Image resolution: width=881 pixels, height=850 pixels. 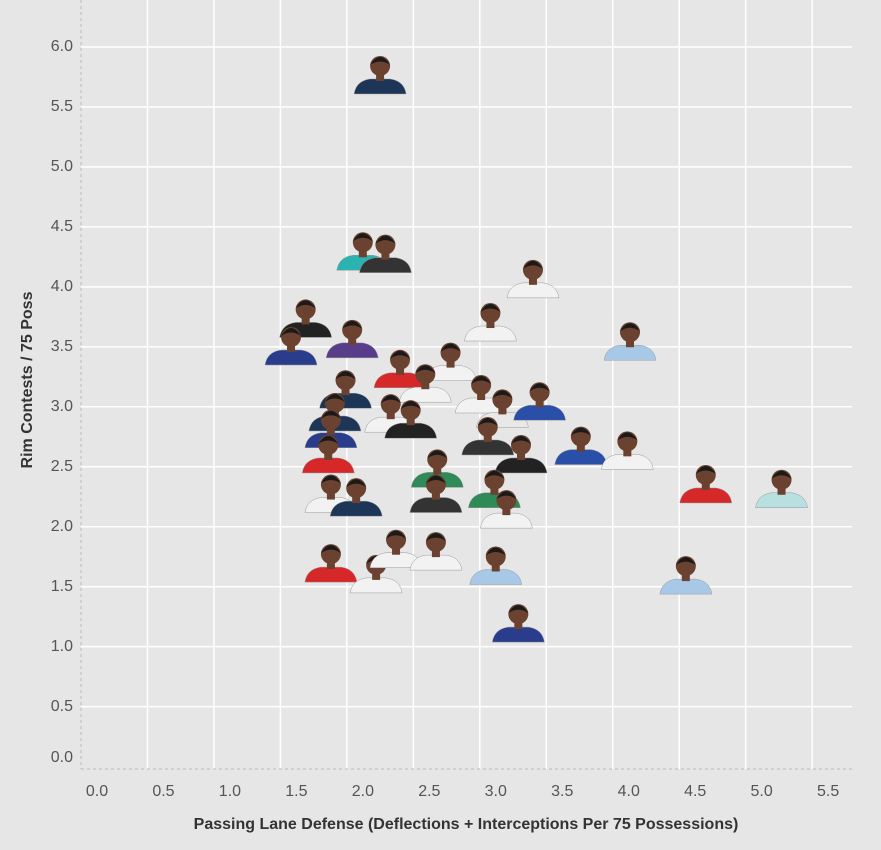 I want to click on x-tick-label: 4.0, so click(x=629, y=791).